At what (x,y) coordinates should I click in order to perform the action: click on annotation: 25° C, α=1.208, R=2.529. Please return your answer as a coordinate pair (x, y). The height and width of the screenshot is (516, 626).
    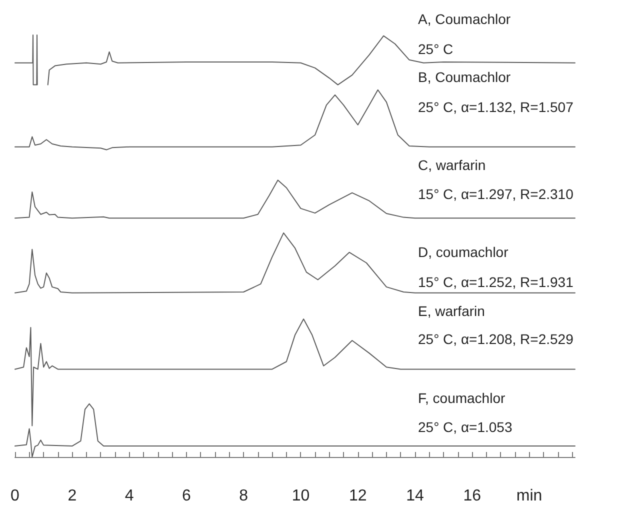
    Looking at the image, I should click on (496, 339).